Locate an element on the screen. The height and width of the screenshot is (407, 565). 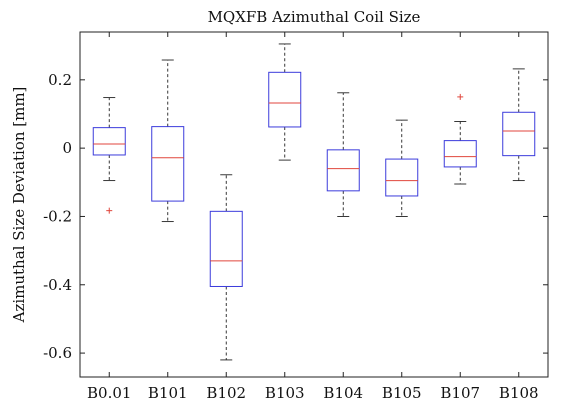
box-group-B104 is located at coordinates (343, 154).